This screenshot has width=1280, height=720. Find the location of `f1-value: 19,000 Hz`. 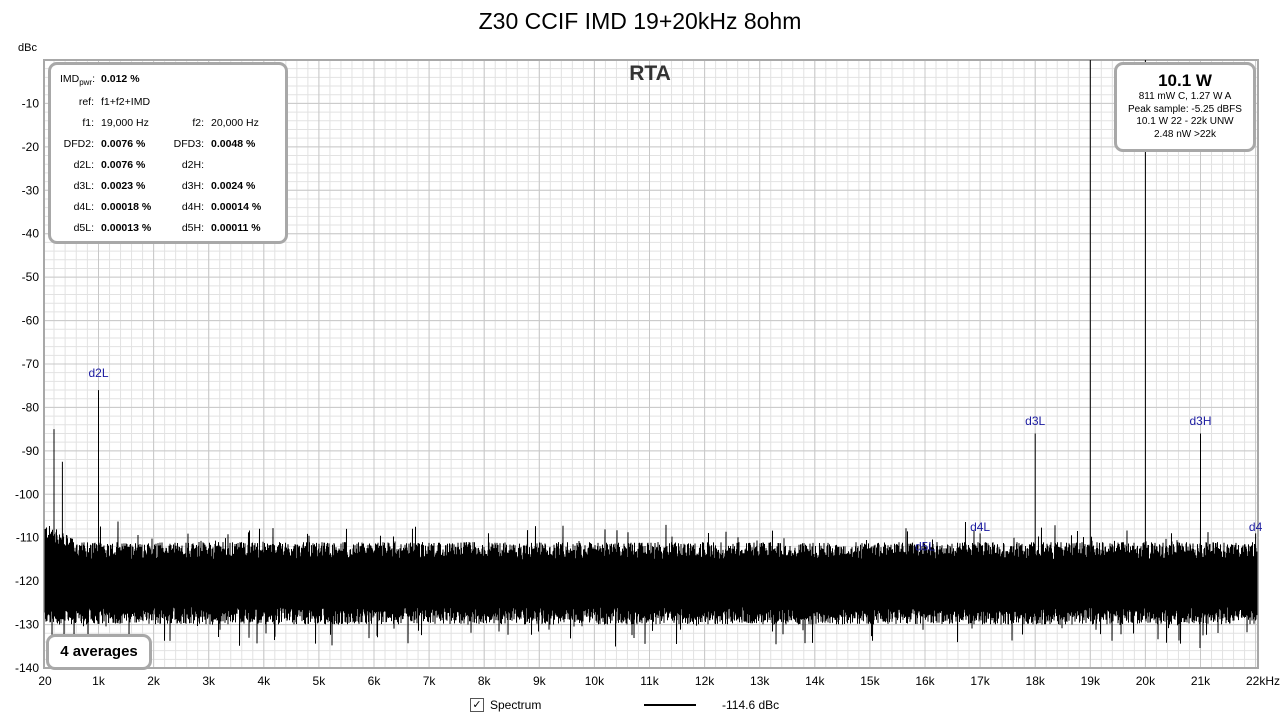

f1-value: 19,000 Hz is located at coordinates (125, 123).